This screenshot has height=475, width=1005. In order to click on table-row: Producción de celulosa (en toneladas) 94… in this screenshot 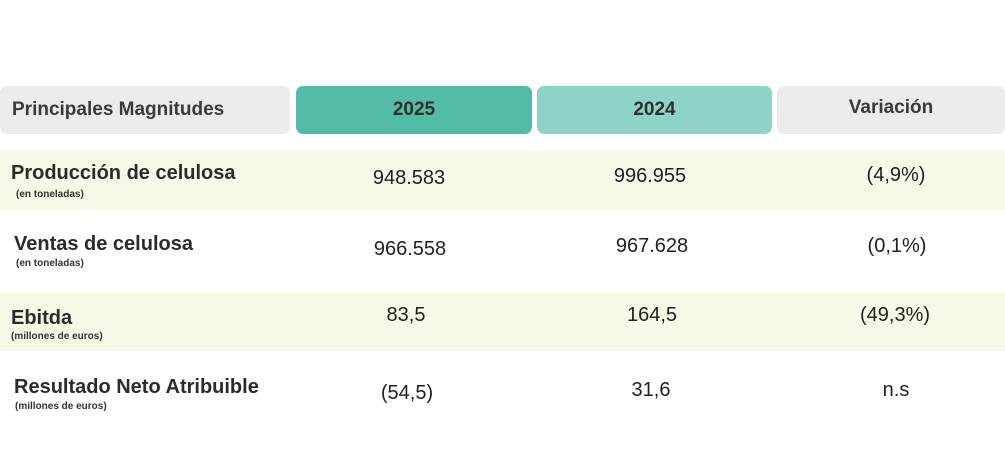, I will do `click(502, 180)`.